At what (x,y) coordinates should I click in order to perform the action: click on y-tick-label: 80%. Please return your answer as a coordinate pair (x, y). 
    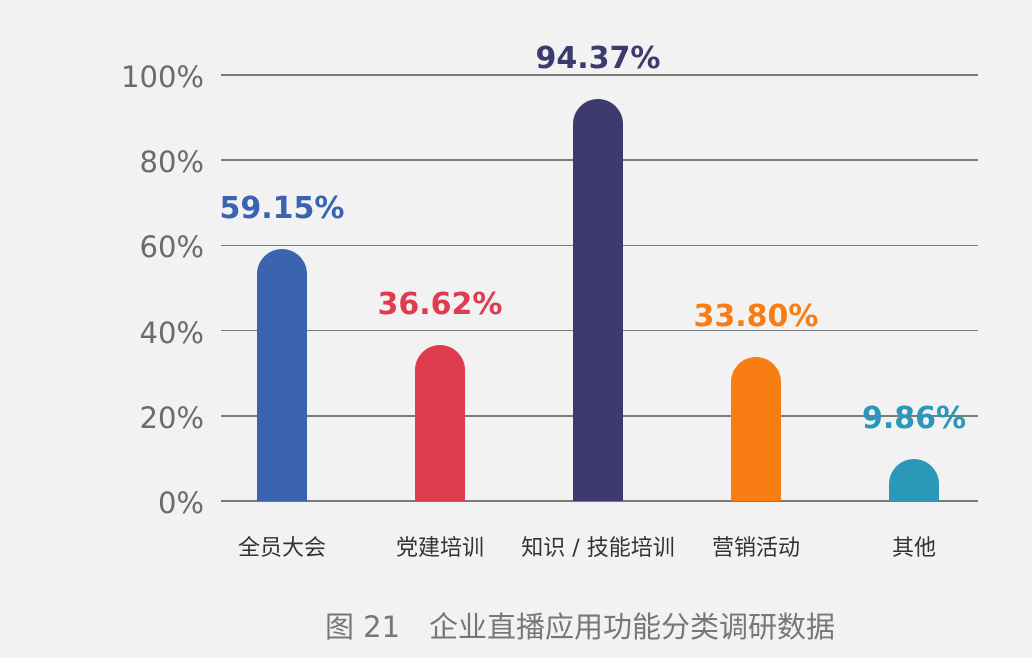
    Looking at the image, I should click on (171, 162).